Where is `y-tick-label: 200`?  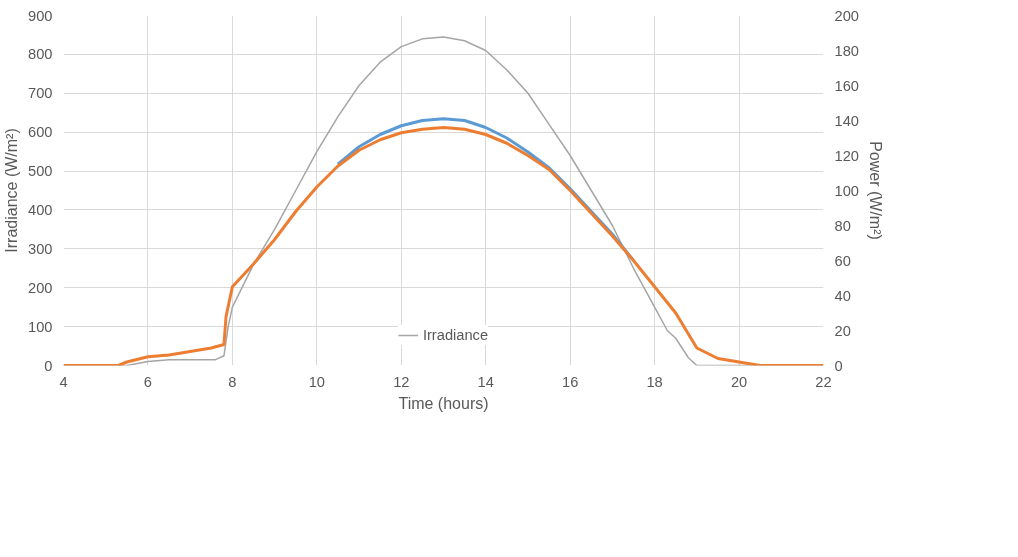 y-tick-label: 200 is located at coordinates (40, 287).